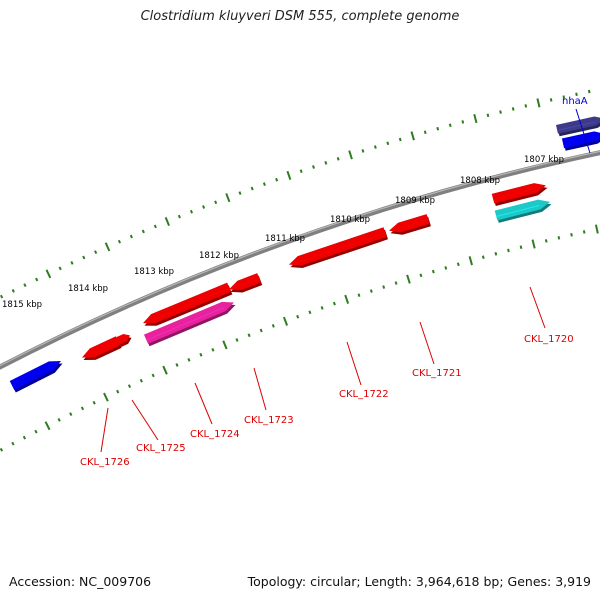 Image resolution: width=600 pixels, height=600 pixels. I want to click on kbp-label: 1808 kbp, so click(480, 181).